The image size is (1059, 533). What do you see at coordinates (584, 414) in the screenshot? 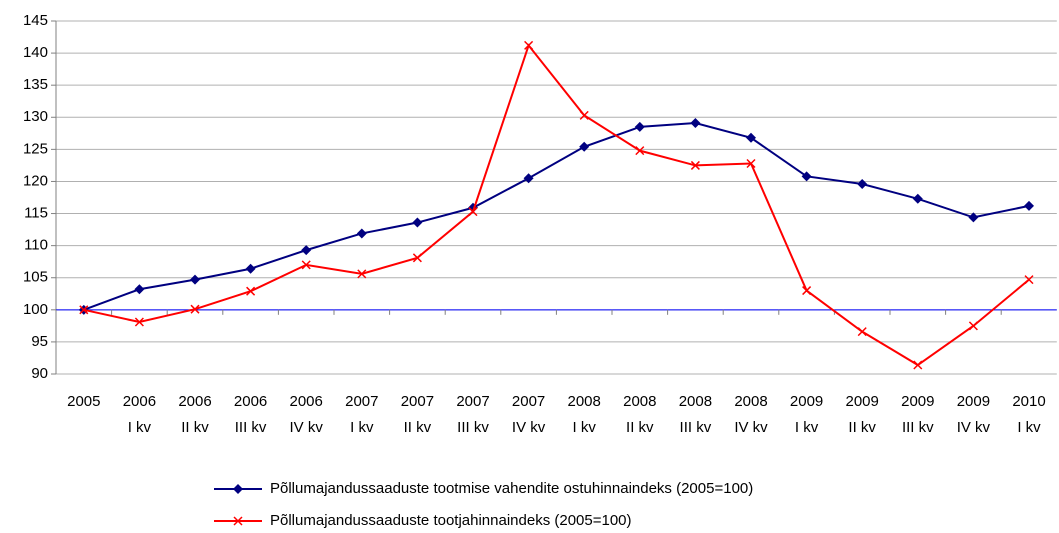
I see `x-tick-label: 2008 I kv` at bounding box center [584, 414].